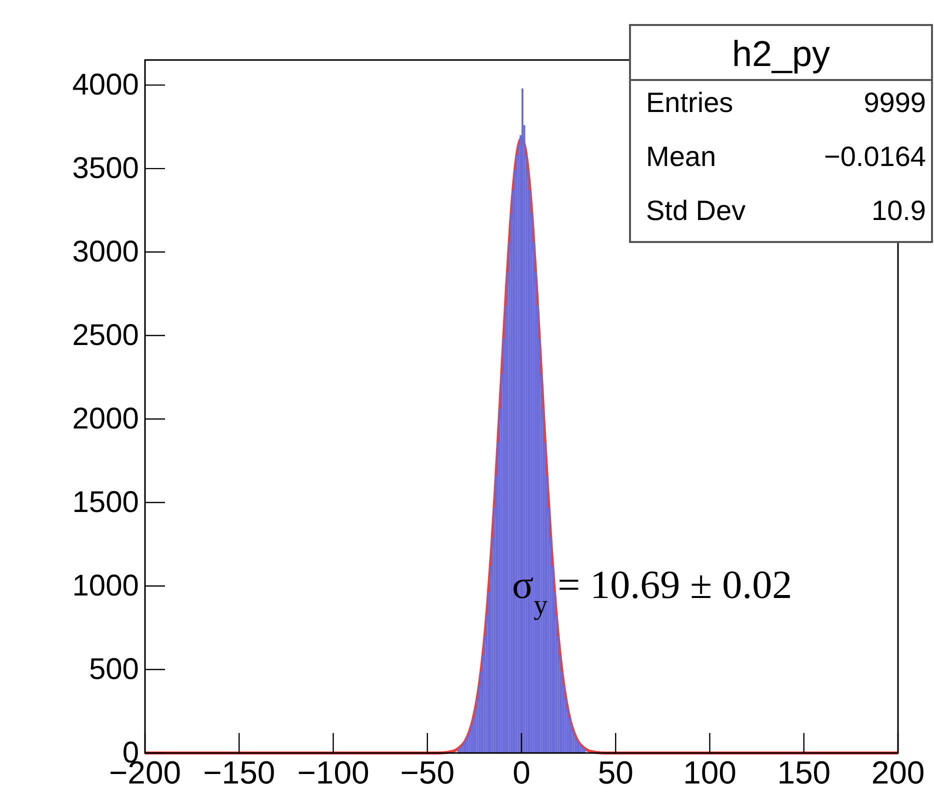  I want to click on annotation: 9999, so click(895, 102).